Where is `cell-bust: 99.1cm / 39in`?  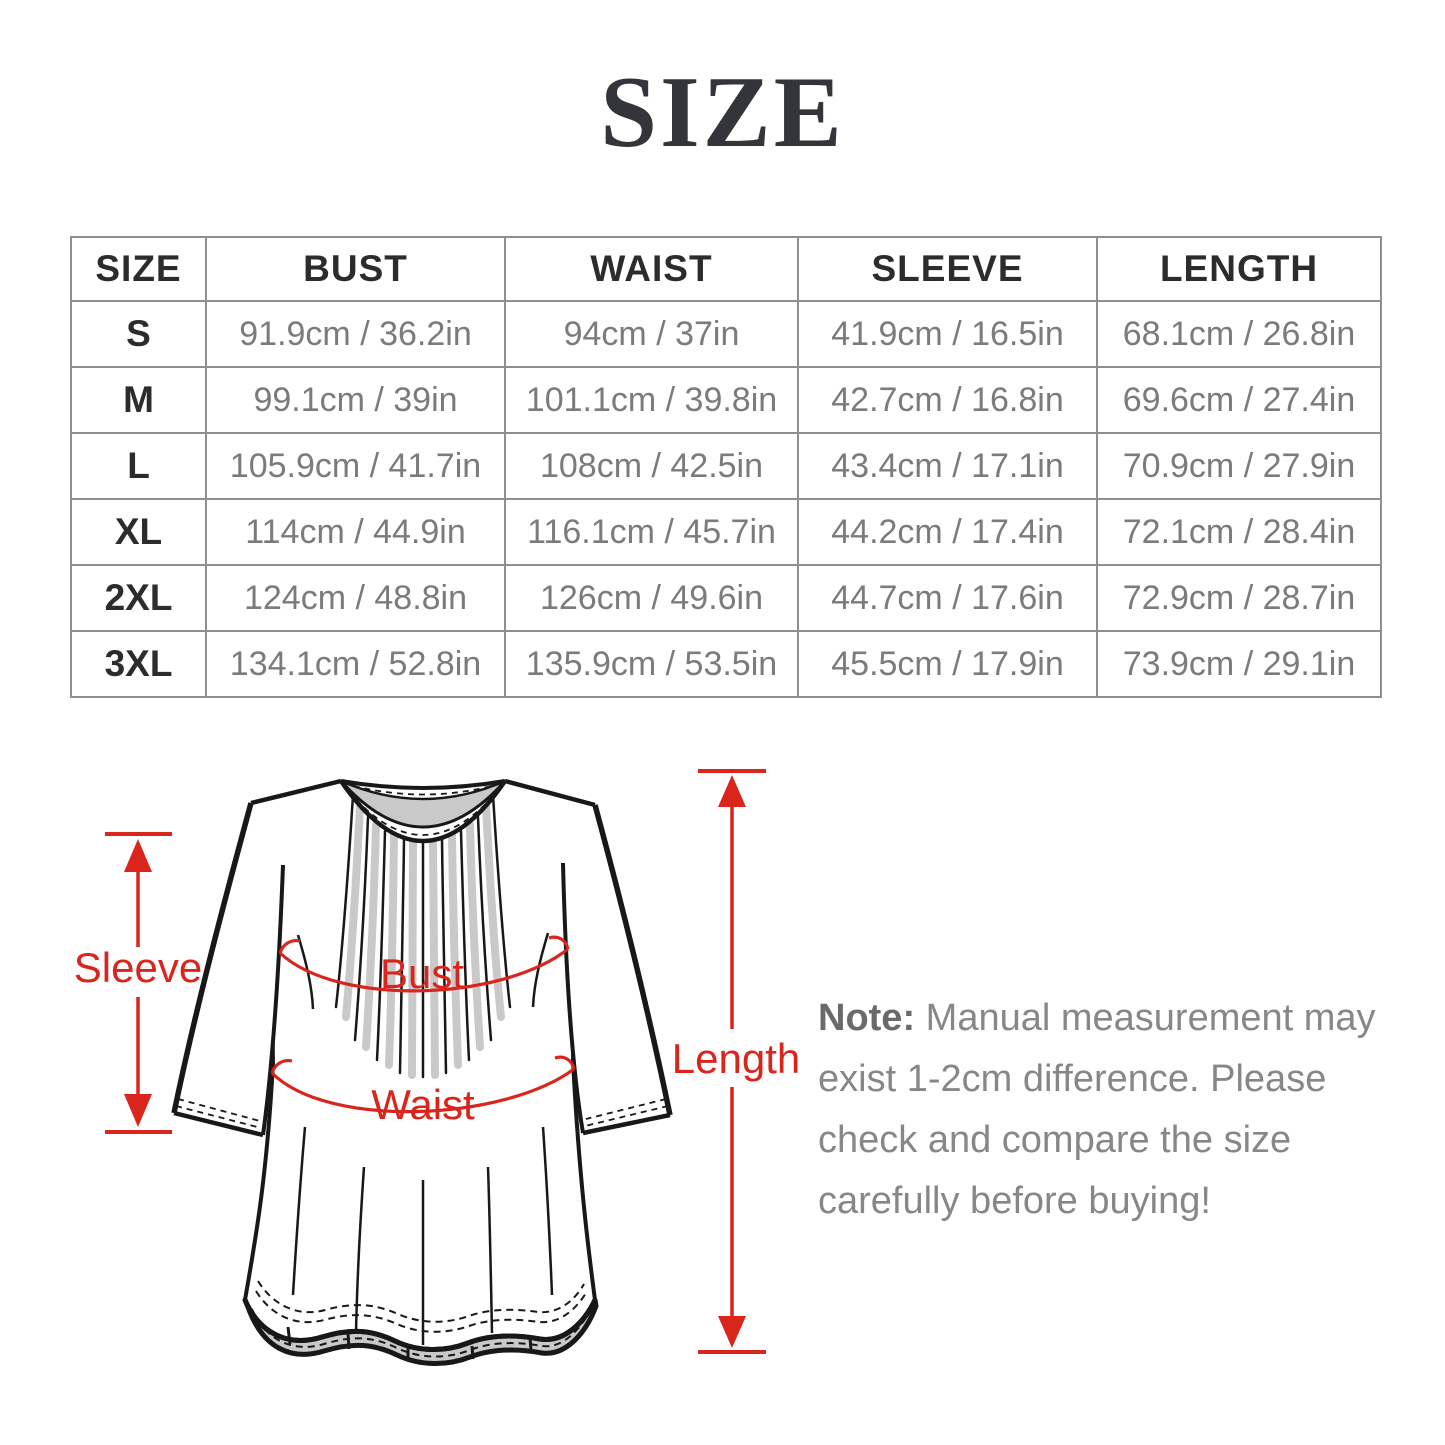
cell-bust: 99.1cm / 39in is located at coordinates (355, 400).